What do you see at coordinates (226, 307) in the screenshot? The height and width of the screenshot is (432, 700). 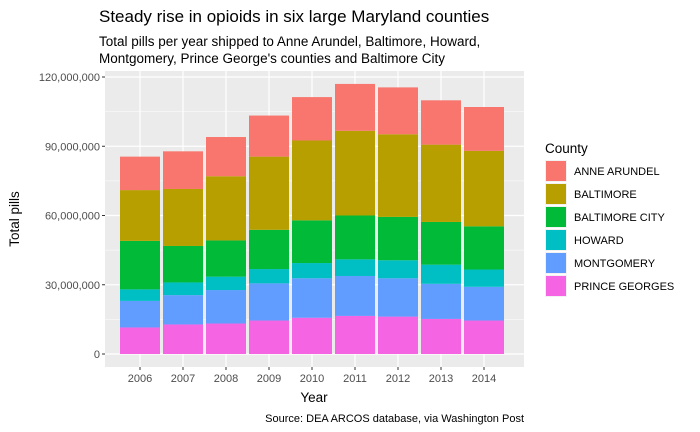 I see `bar-segment-montgomery-2008` at bounding box center [226, 307].